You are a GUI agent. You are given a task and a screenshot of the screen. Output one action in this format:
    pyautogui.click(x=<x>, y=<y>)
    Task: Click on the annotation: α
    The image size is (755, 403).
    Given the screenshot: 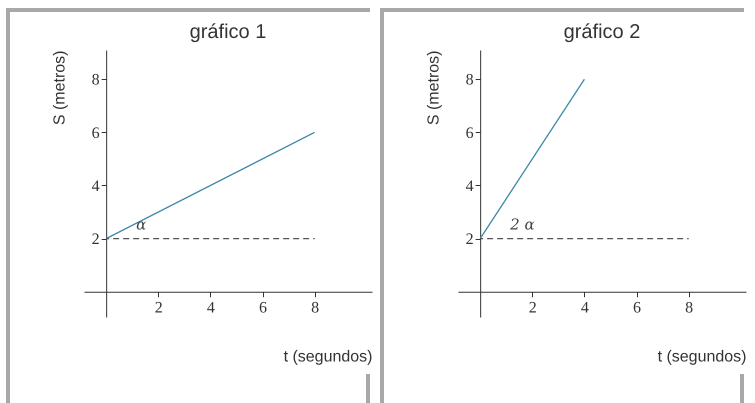 What is the action you would take?
    pyautogui.click(x=141, y=225)
    